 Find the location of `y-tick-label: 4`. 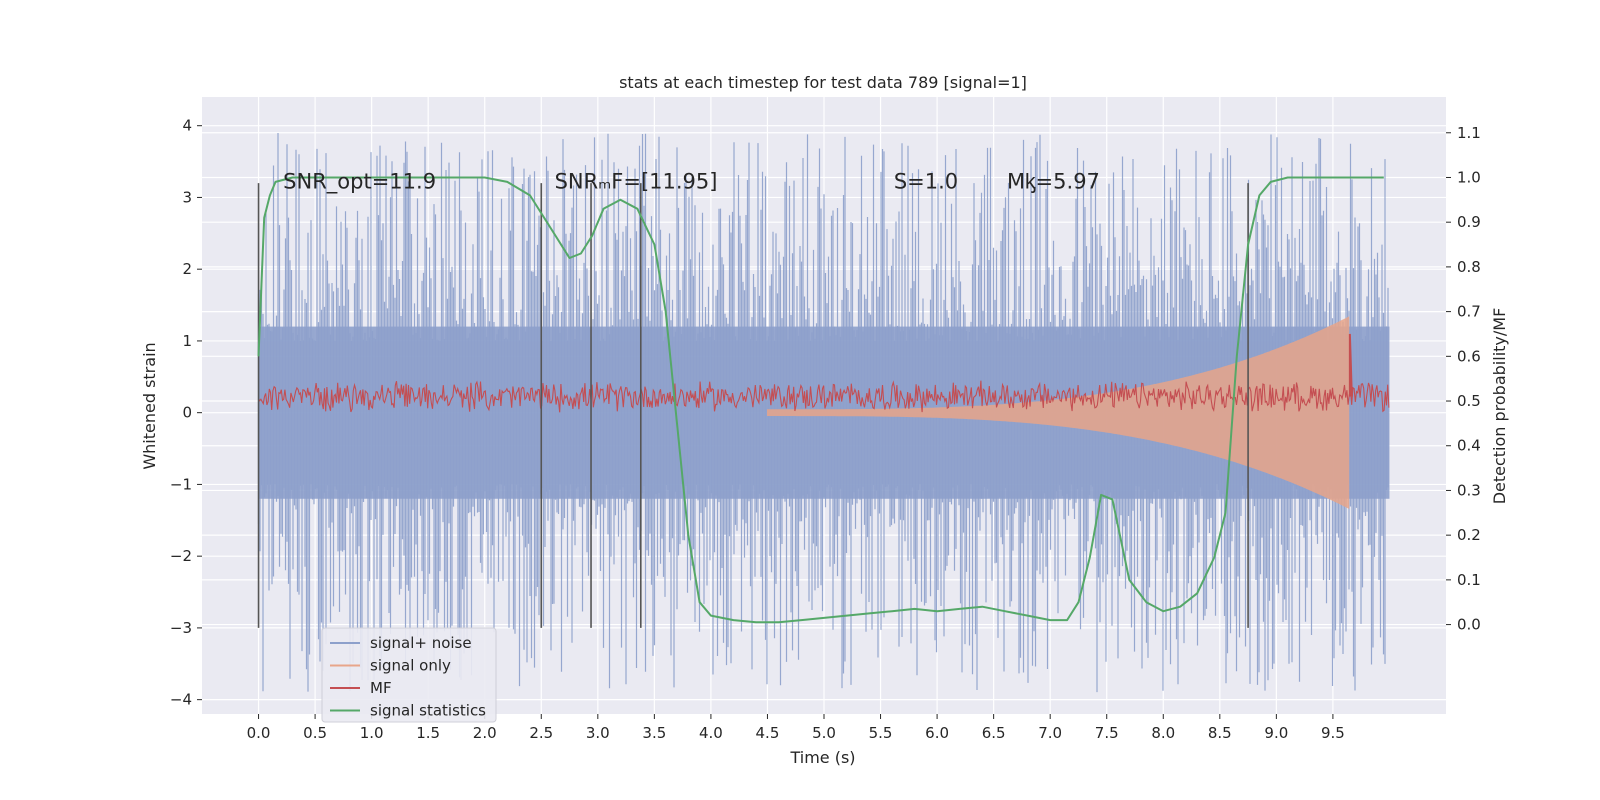

y-tick-label: 4 is located at coordinates (187, 126).